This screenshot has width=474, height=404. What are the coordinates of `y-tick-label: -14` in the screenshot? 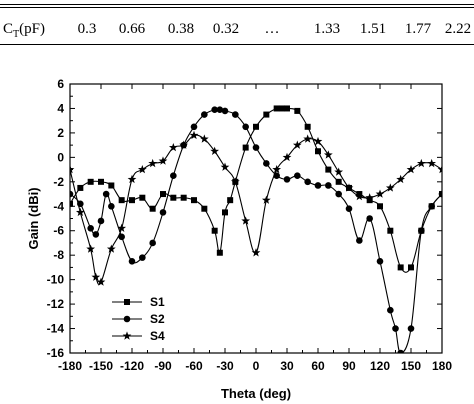 It's located at (56, 329).